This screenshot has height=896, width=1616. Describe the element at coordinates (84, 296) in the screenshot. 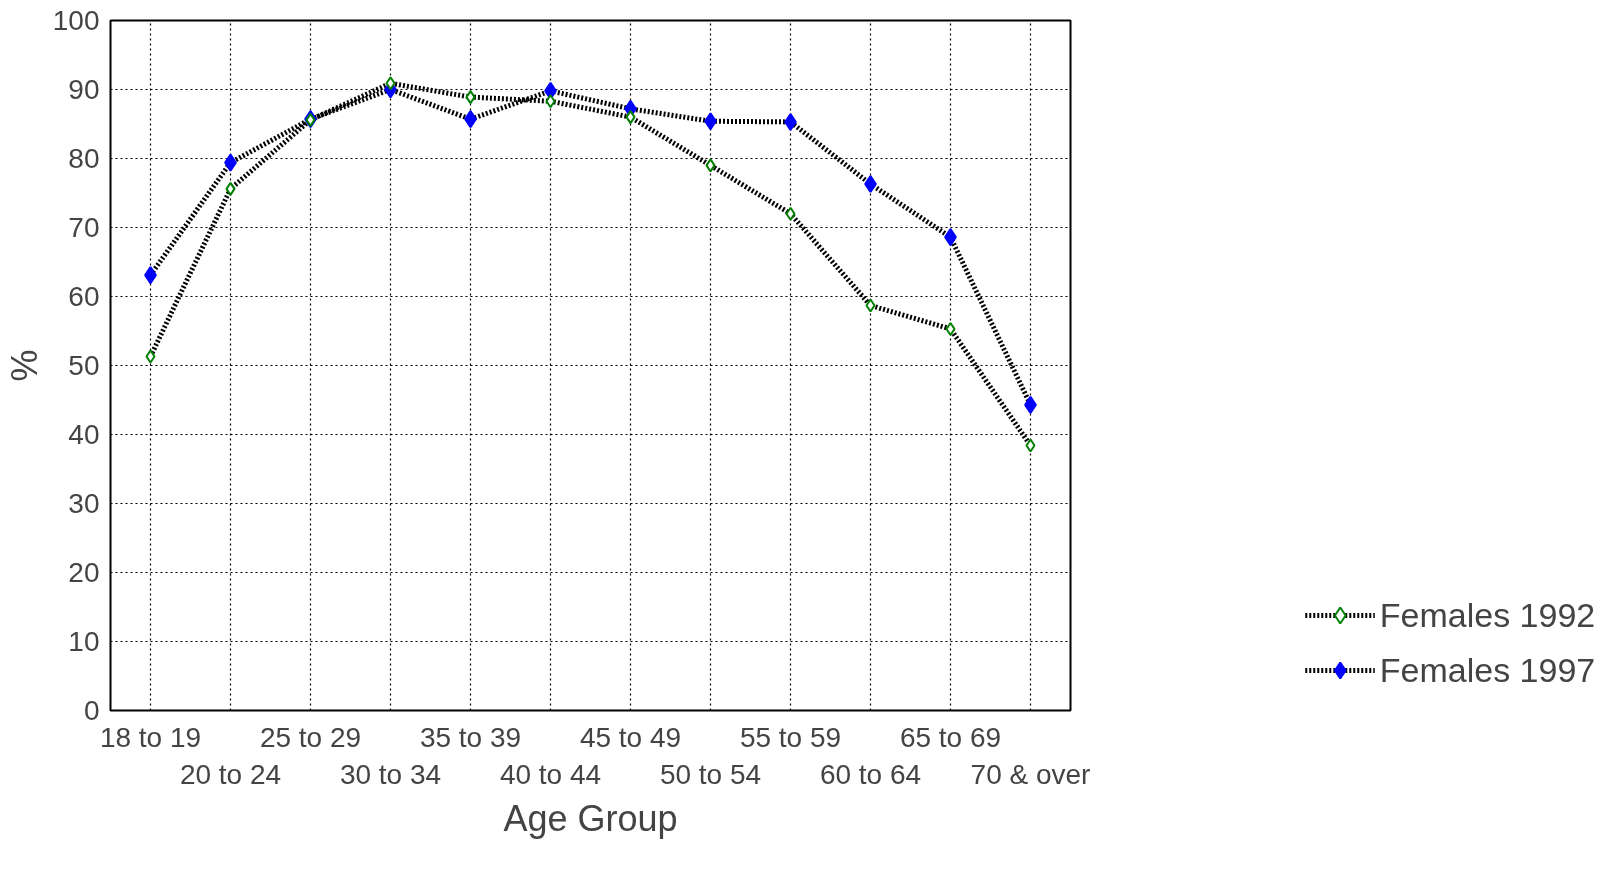

I see `y-tick-label: 60` at that location.